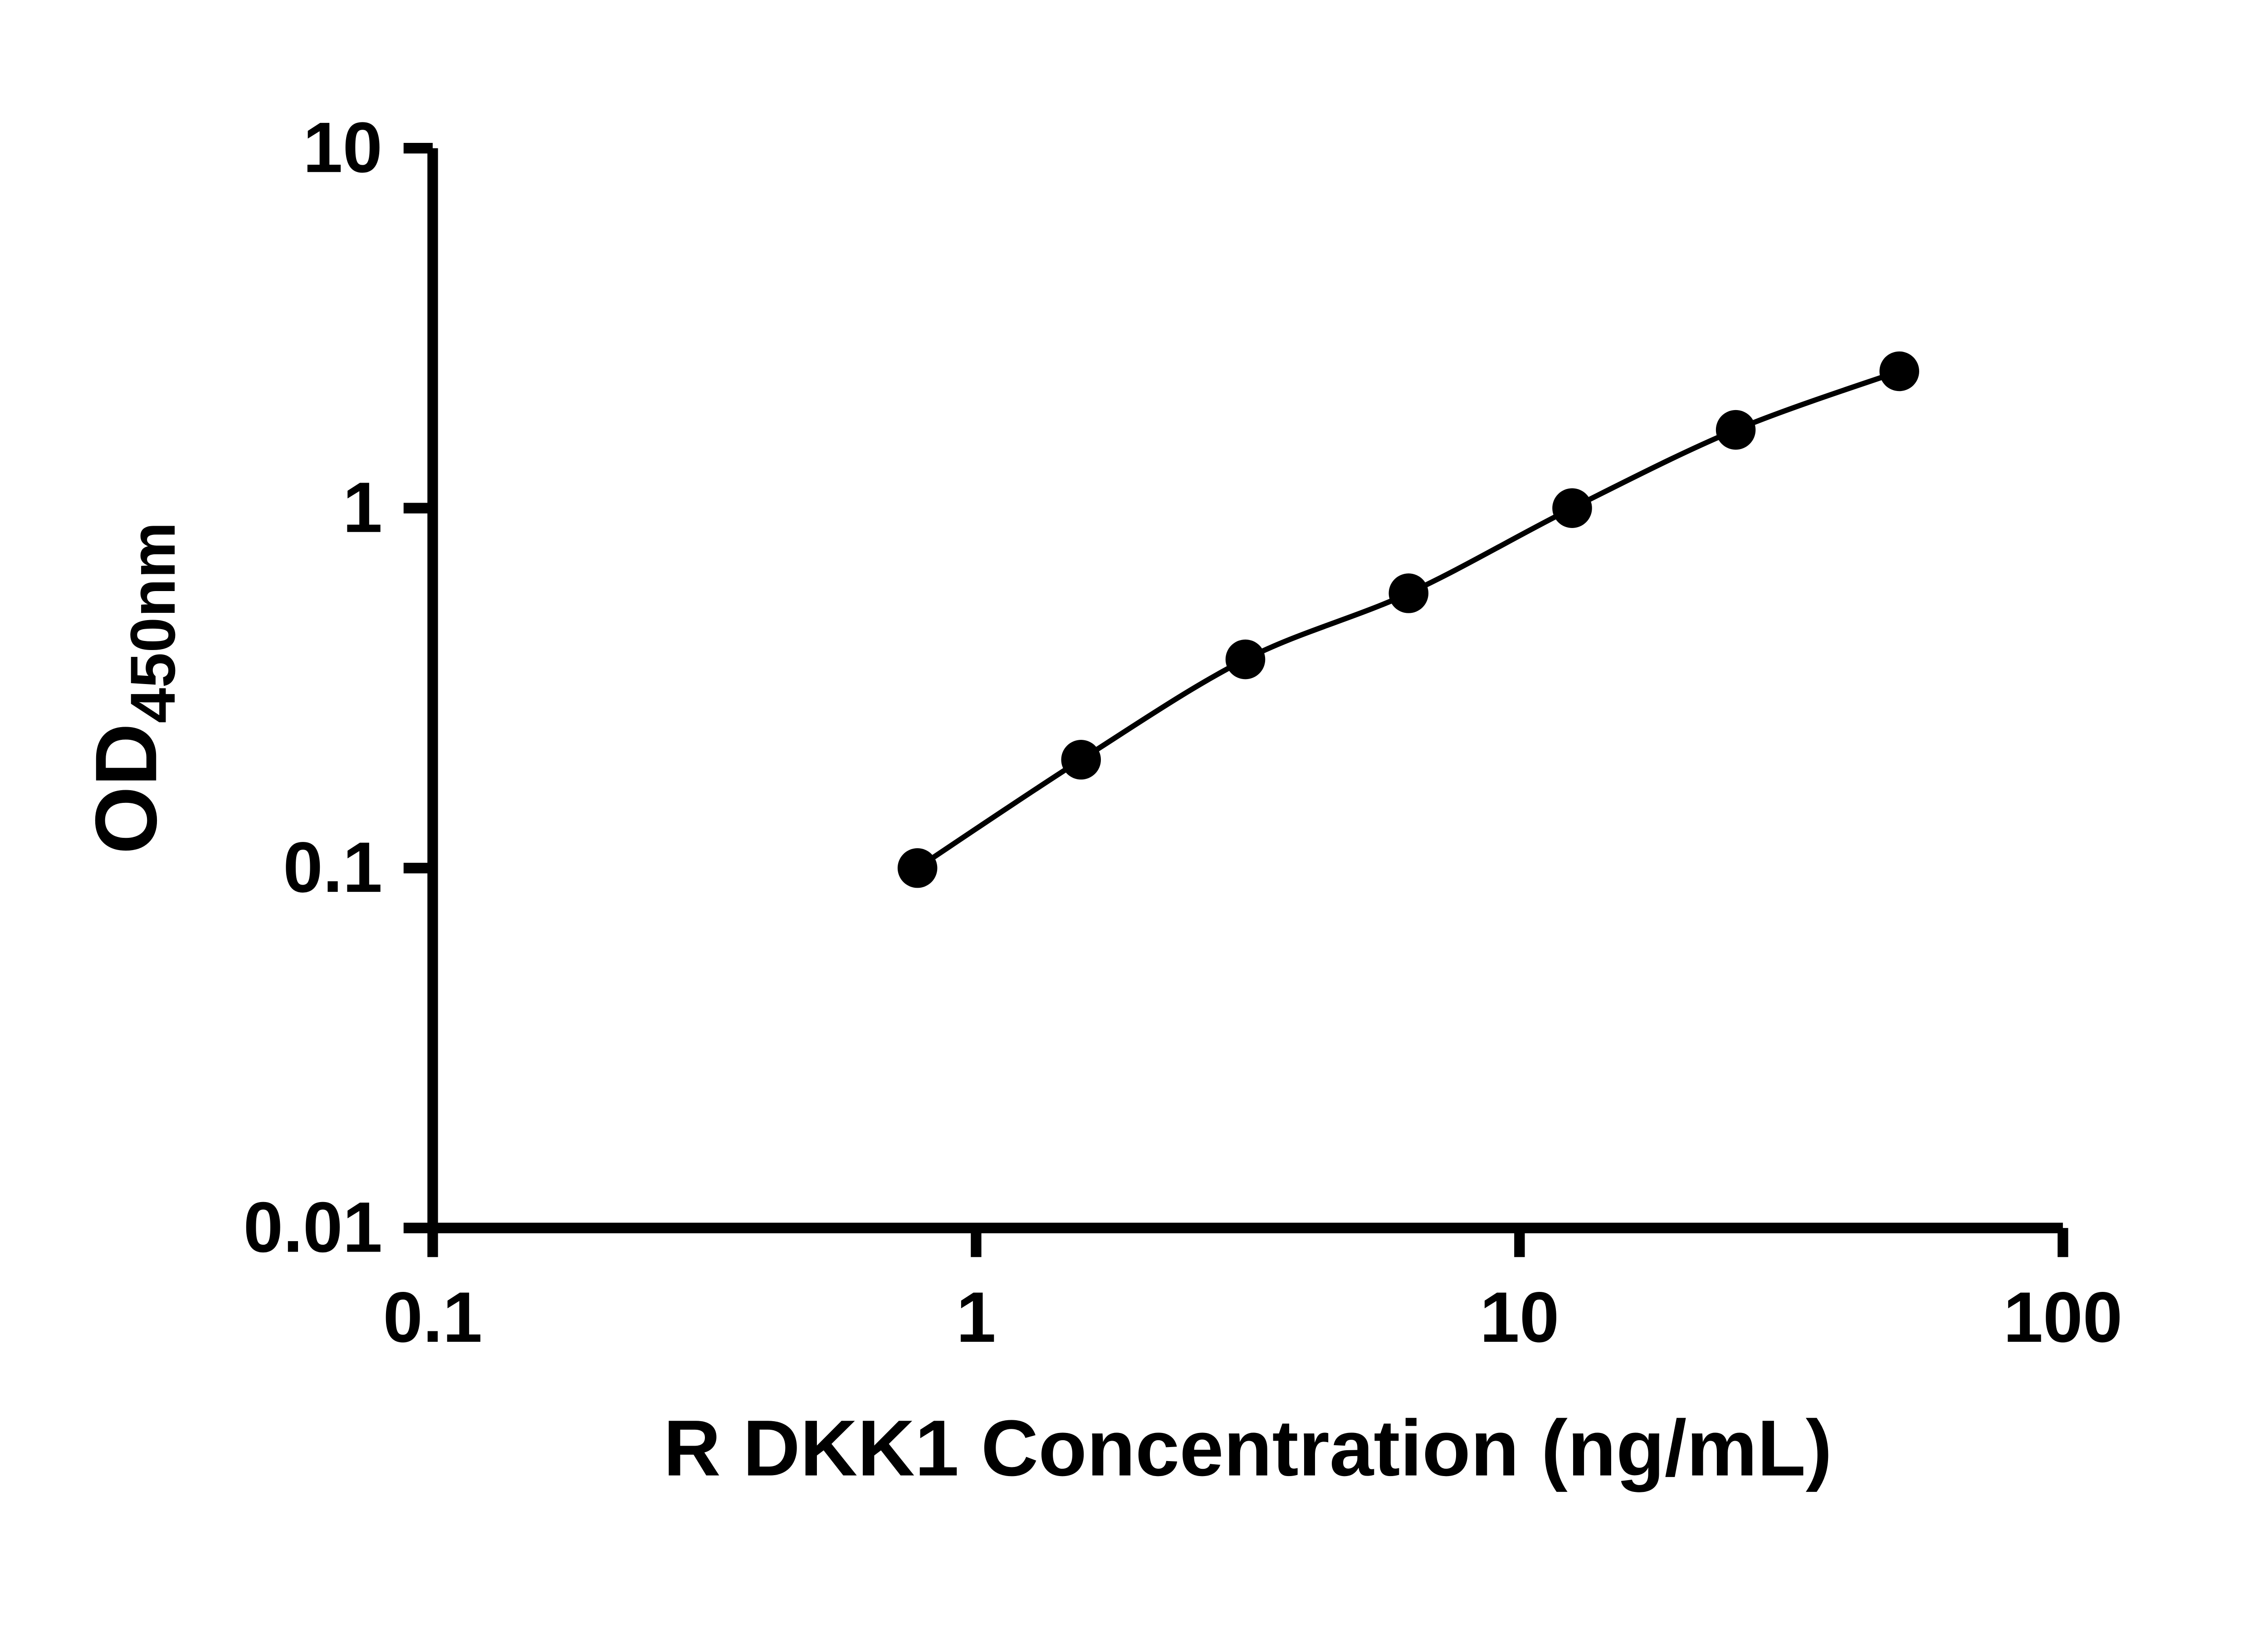  Describe the element at coordinates (153, 623) in the screenshot. I see `y-axis-title-sub: 450nm` at that location.